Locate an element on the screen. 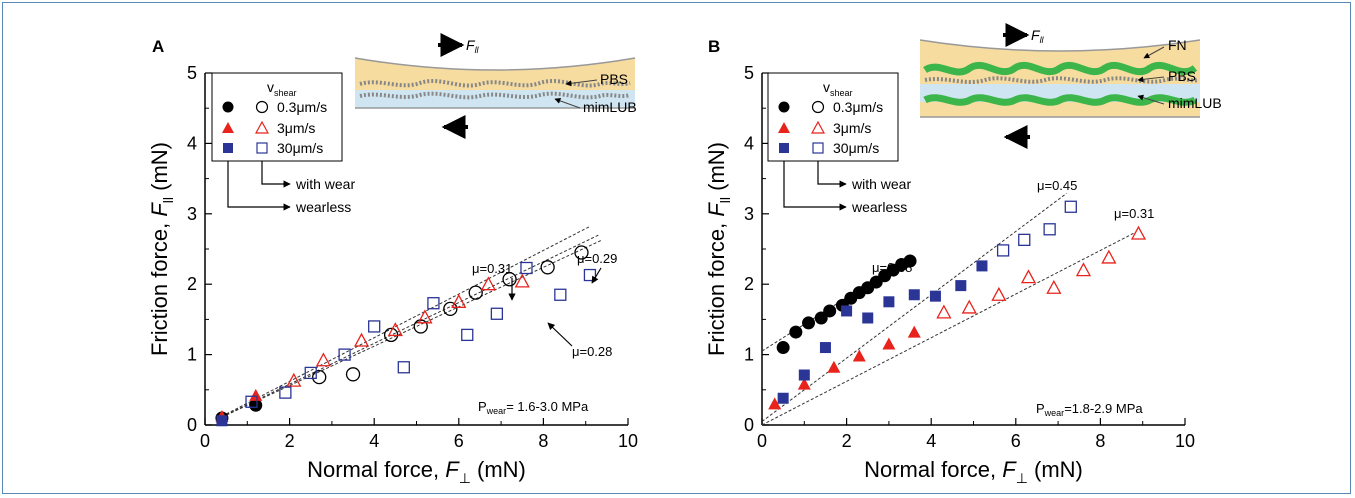 The width and height of the screenshot is (1355, 498). y-tick-label: 2 is located at coordinates (749, 284).